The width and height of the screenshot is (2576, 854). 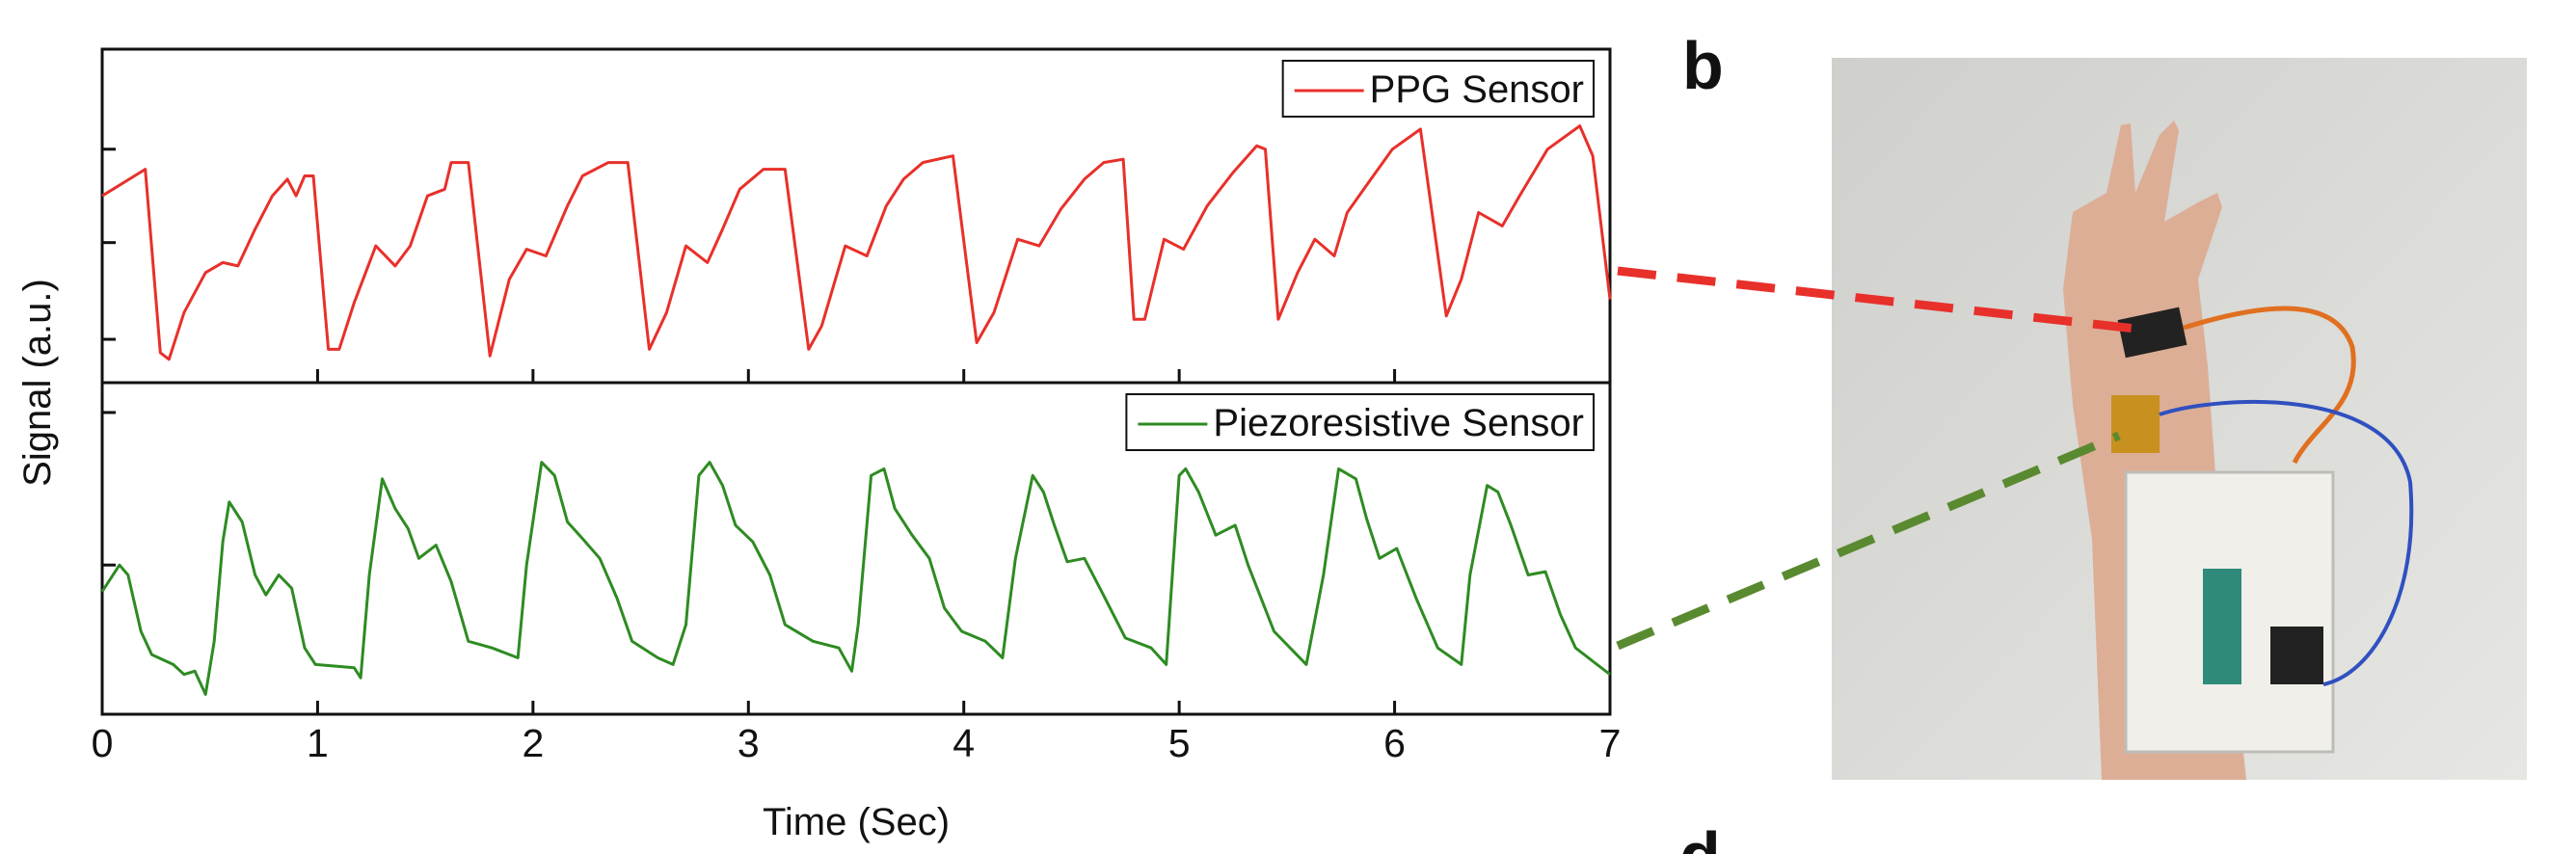 I want to click on x-axis-label: Time (Sec), so click(x=857, y=822).